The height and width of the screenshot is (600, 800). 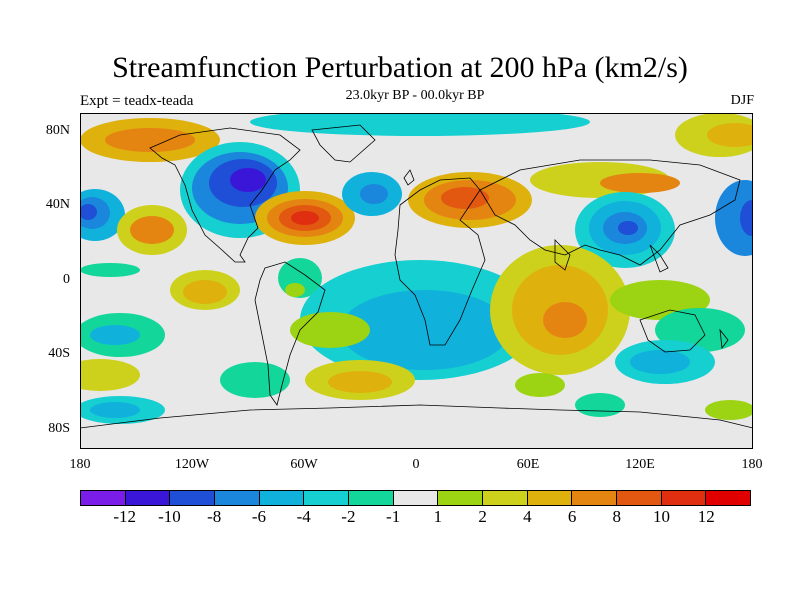 What do you see at coordinates (706, 516) in the screenshot?
I see `colorbar-label: 12` at bounding box center [706, 516].